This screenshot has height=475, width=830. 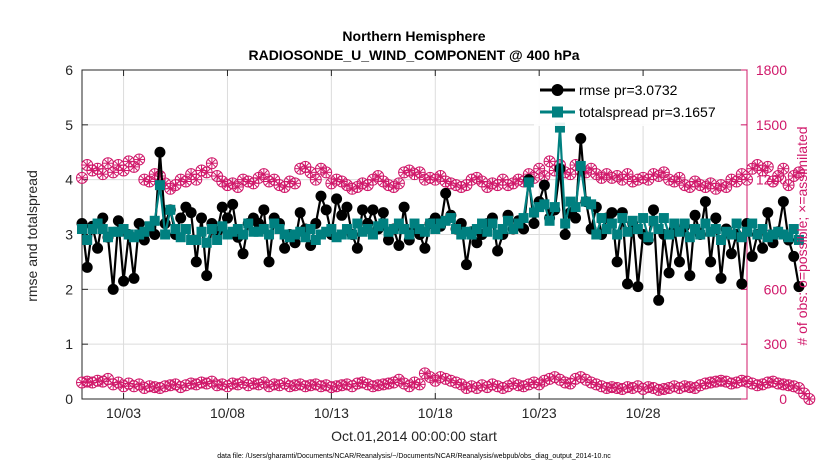 I want to click on y-tick-label-left: 1, so click(x=69, y=344).